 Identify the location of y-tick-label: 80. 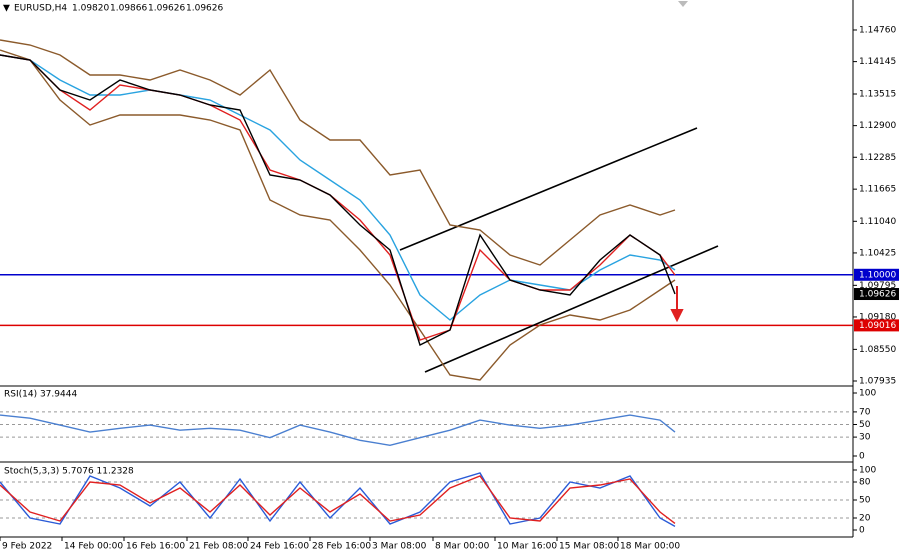
(865, 483).